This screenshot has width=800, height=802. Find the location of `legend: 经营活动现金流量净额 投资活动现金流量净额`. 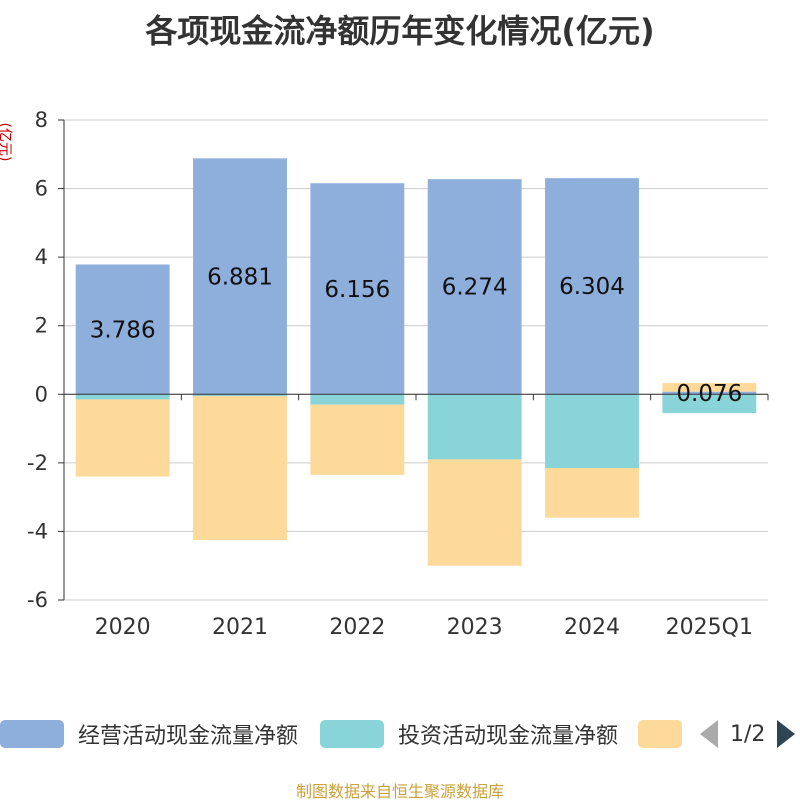

legend: 经营活动现金流量净额 投资活动现金流量净额 is located at coordinates (400, 736).